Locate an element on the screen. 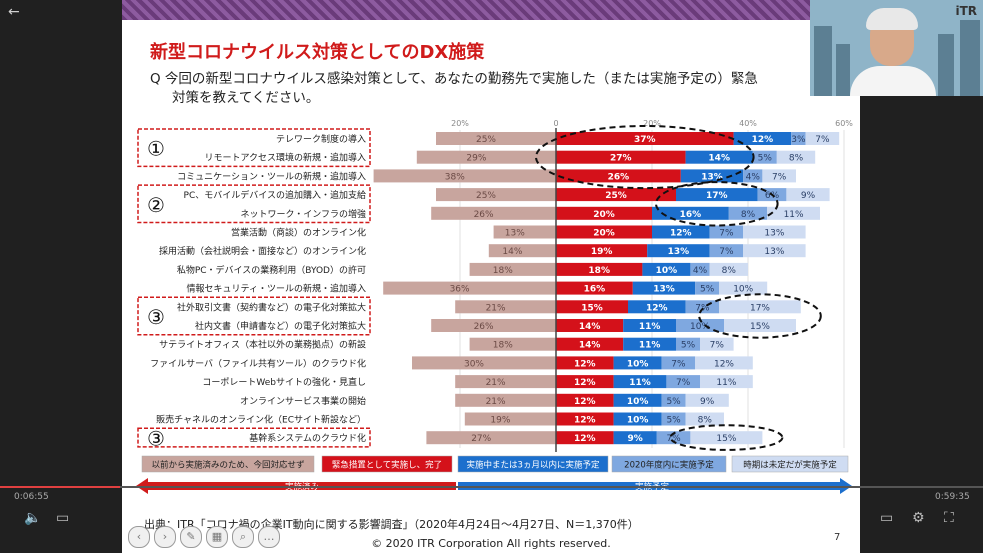  webcam-bg-building is located at coordinates (970, 58).